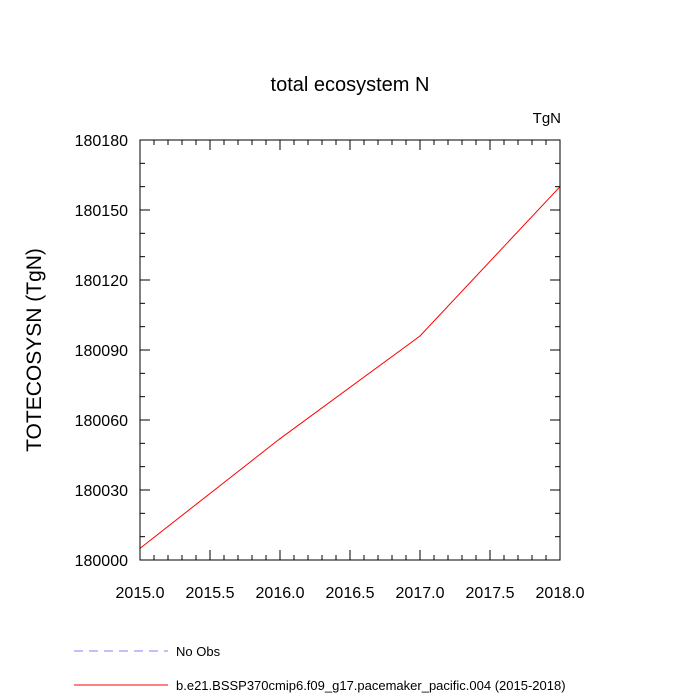 This screenshot has width=700, height=700. Describe the element at coordinates (350, 85) in the screenshot. I see `chart-title: total ecosystem N` at that location.